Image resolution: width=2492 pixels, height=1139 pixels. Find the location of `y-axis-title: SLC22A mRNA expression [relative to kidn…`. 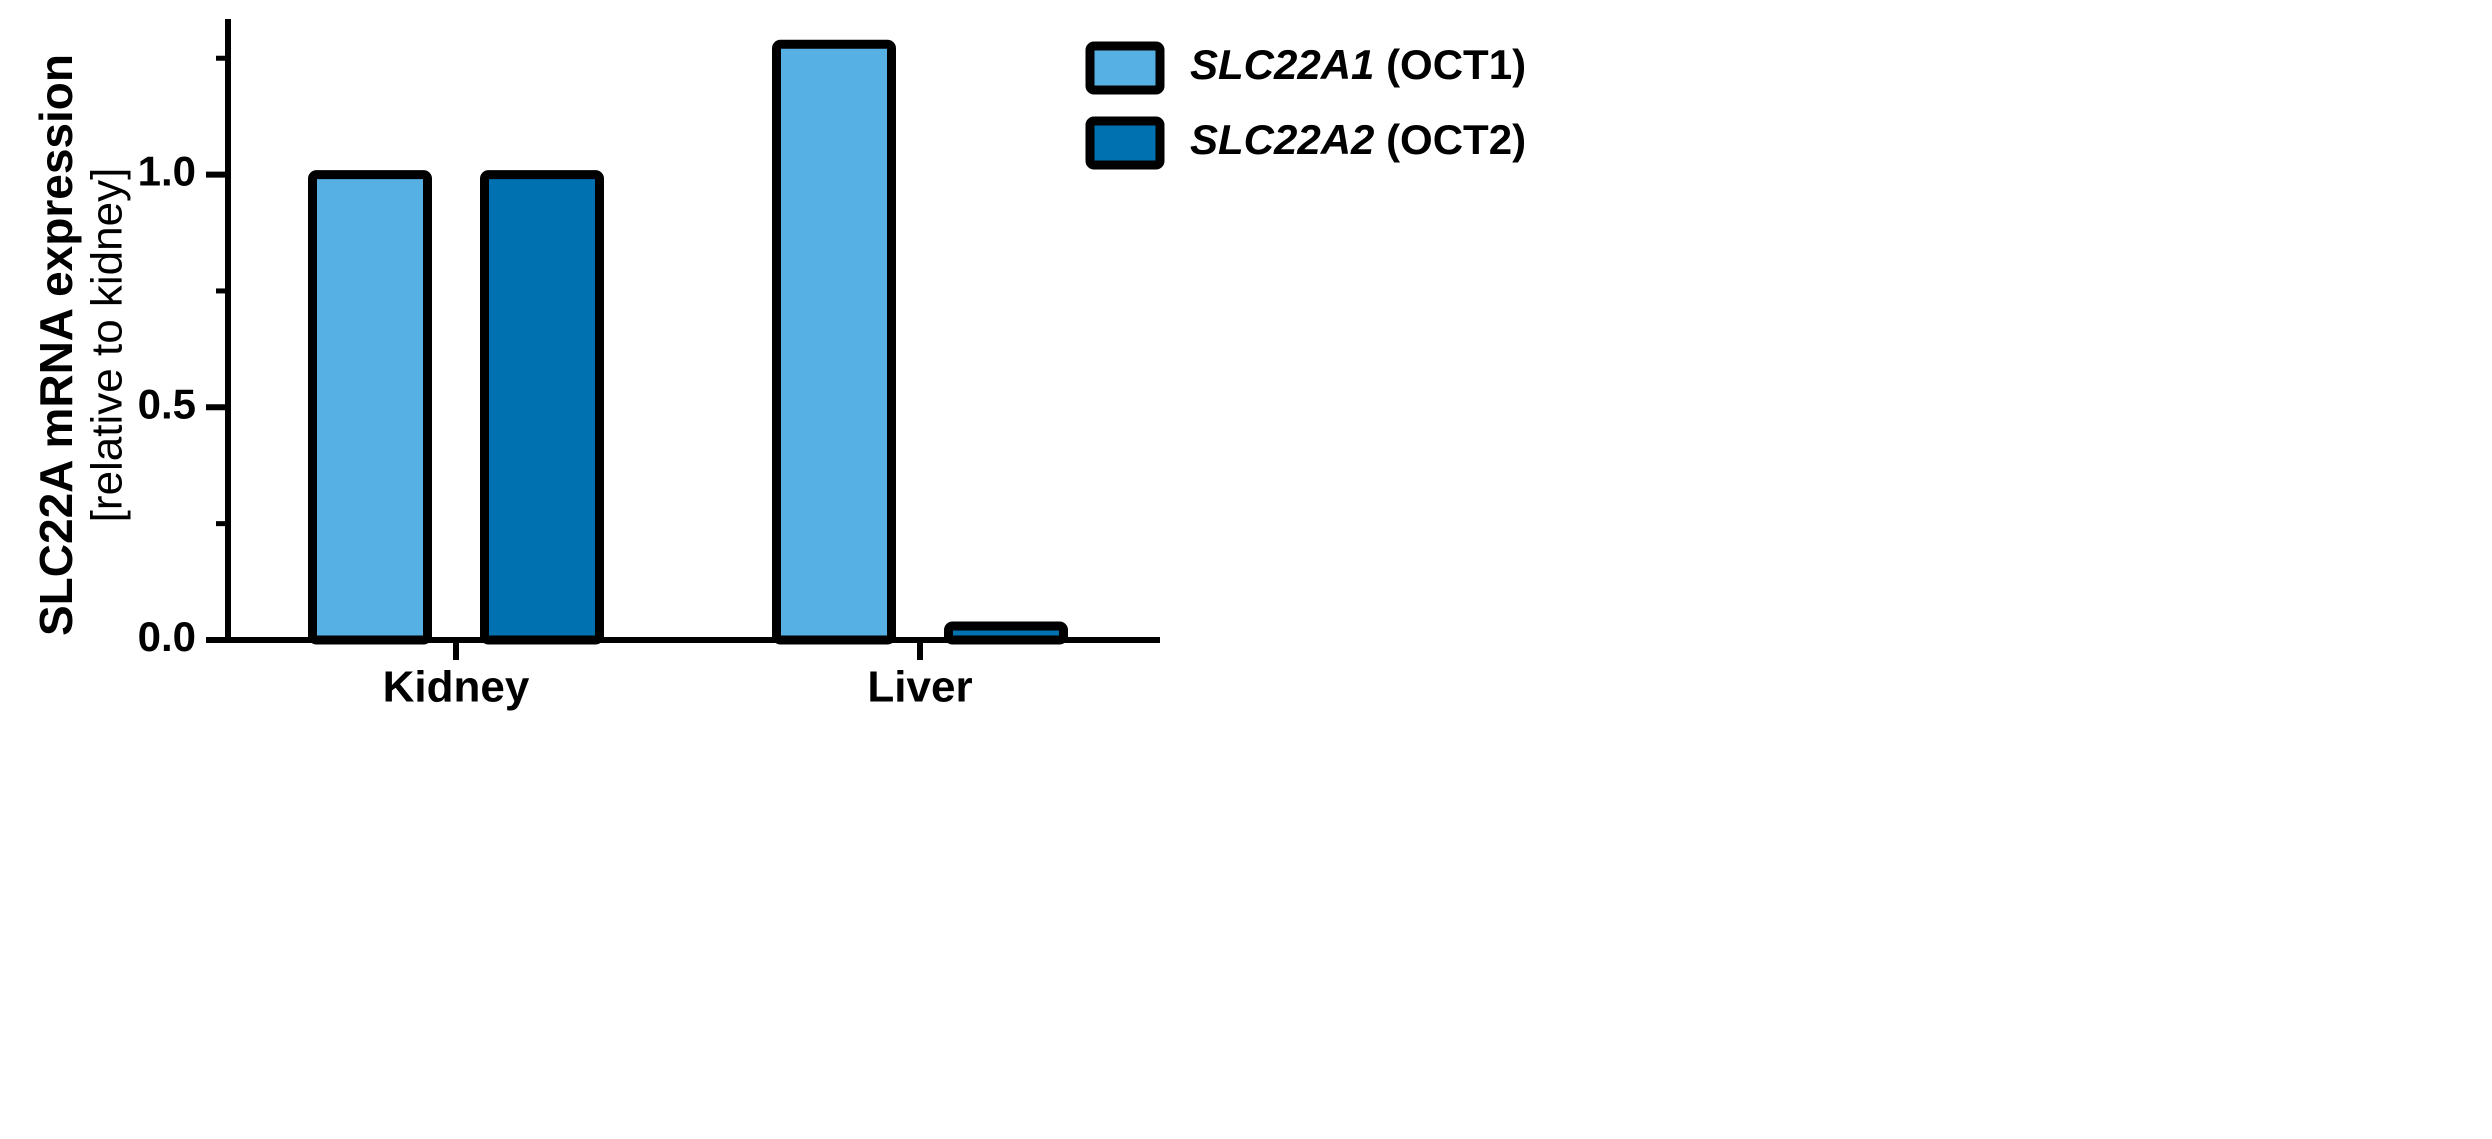

y-axis-title: SLC22A mRNA expression [relative to kidn… is located at coordinates (80, 345).